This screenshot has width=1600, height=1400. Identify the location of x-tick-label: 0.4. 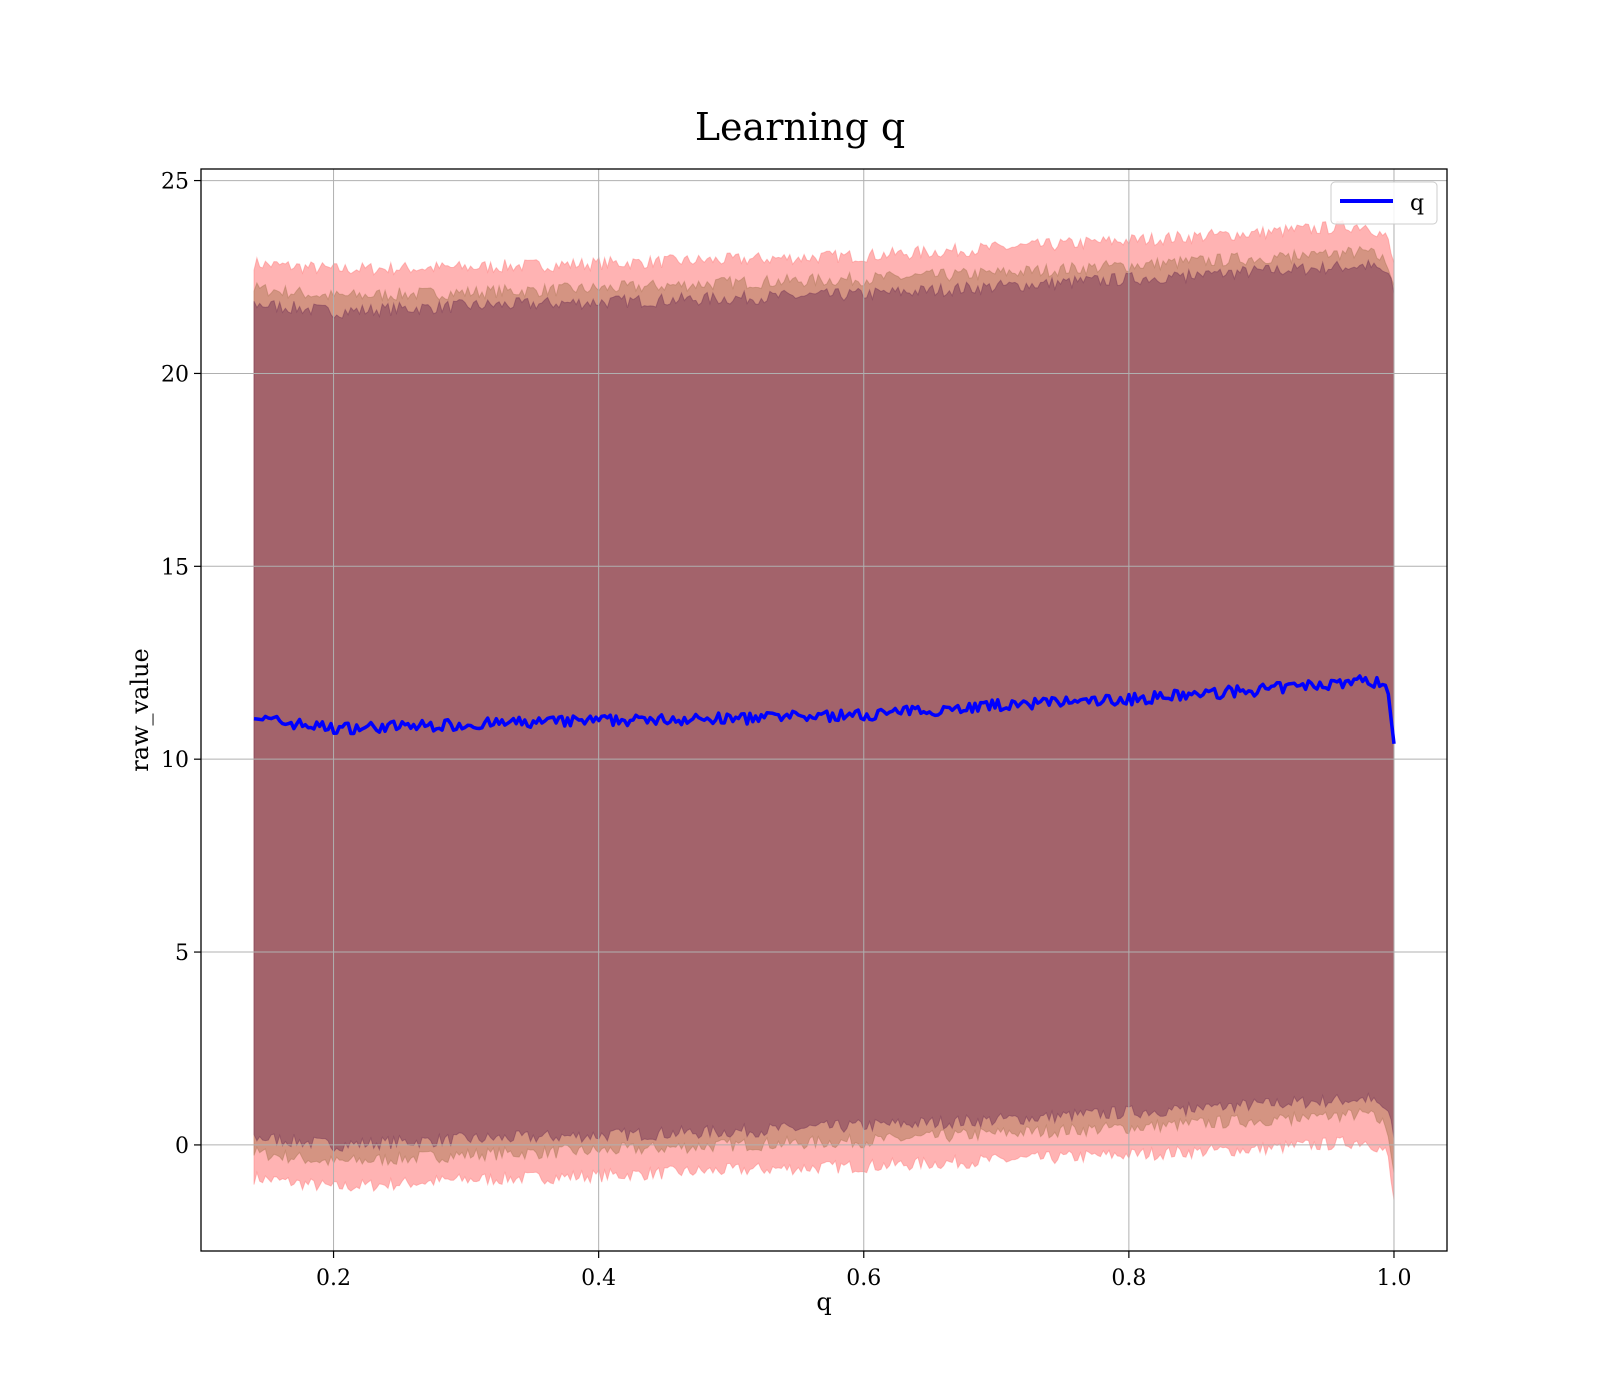
(598, 1278).